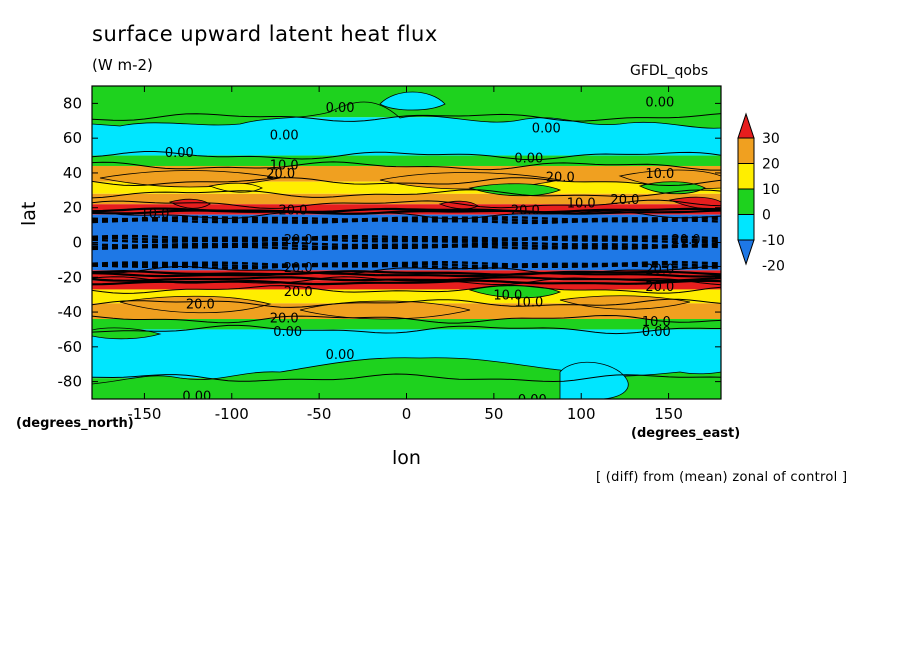 The width and height of the screenshot is (904, 654). I want to click on y-tick-label: 80, so click(72, 103).